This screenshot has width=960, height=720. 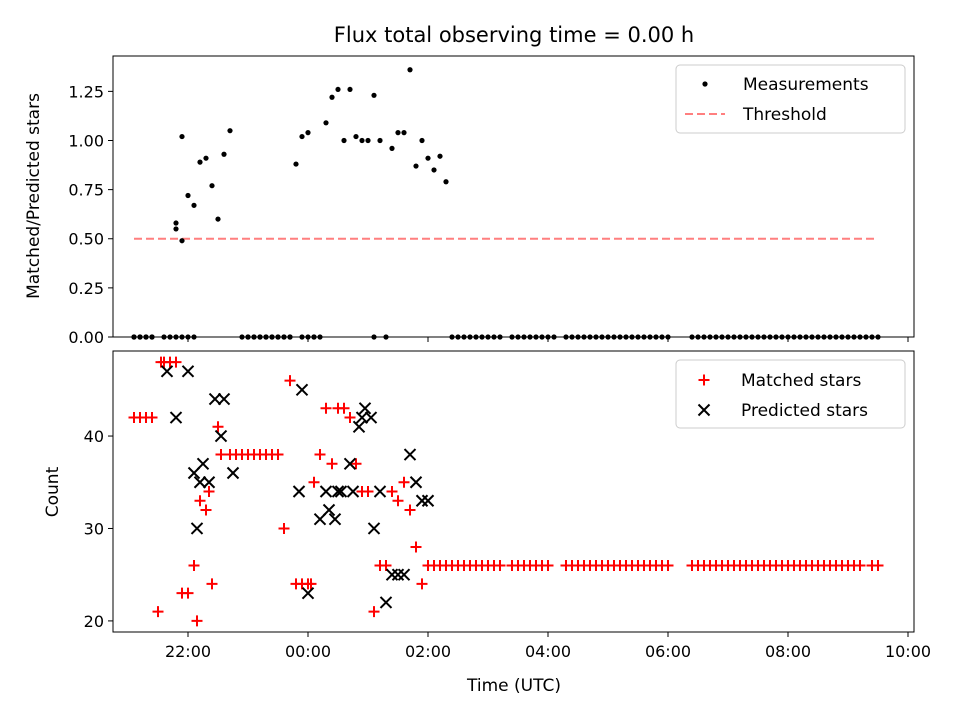 I want to click on chart-title: Flux total observing time = 0.00 h, so click(x=514, y=35).